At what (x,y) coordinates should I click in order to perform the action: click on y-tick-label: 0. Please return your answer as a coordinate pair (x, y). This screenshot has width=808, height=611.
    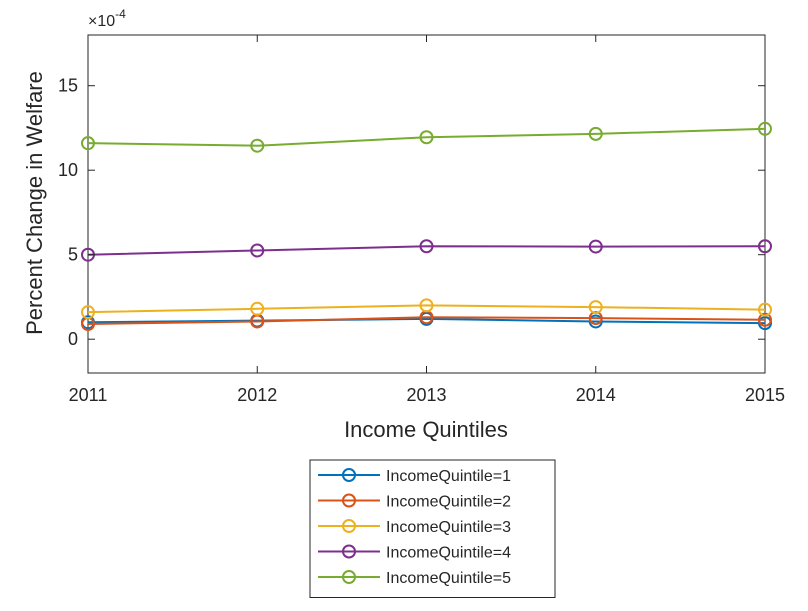
    Looking at the image, I should click on (73, 339).